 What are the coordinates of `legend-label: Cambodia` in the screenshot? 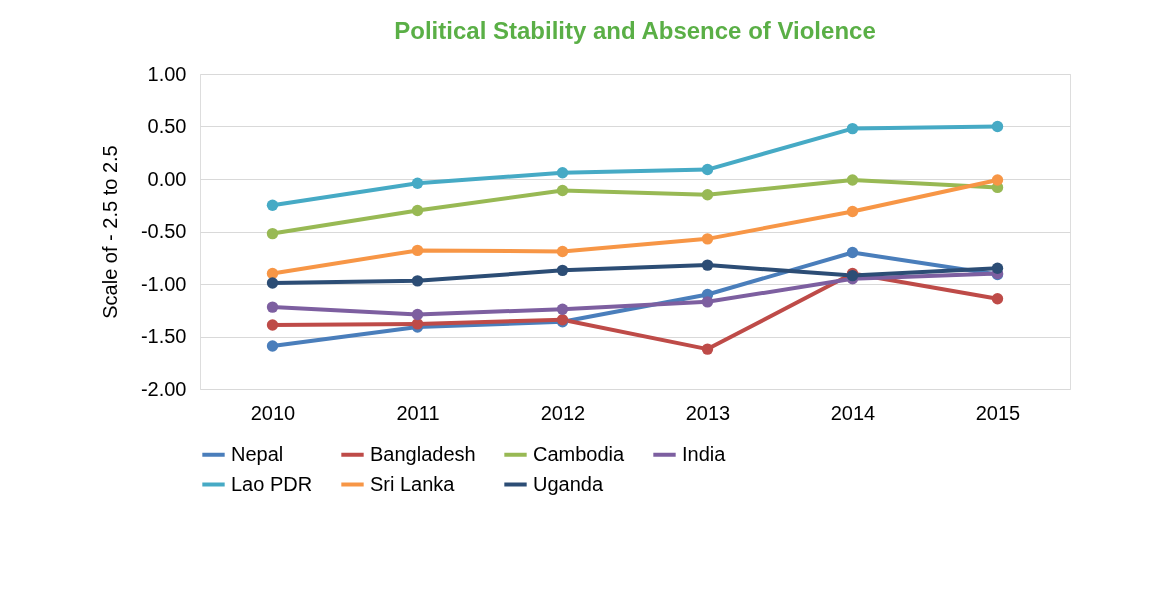 It's located at (579, 453).